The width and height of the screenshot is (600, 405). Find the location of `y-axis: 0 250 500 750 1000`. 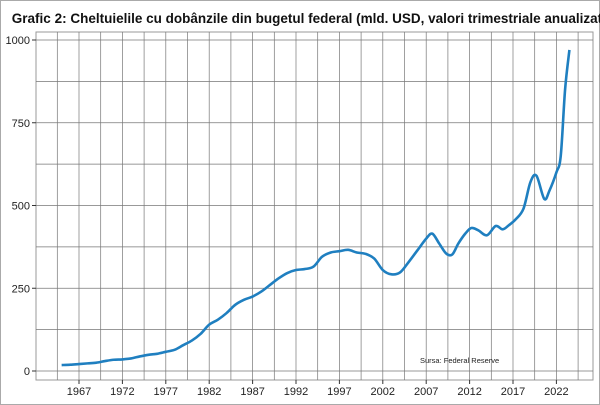

y-axis: 0 250 500 750 1000 is located at coordinates (21, 206).